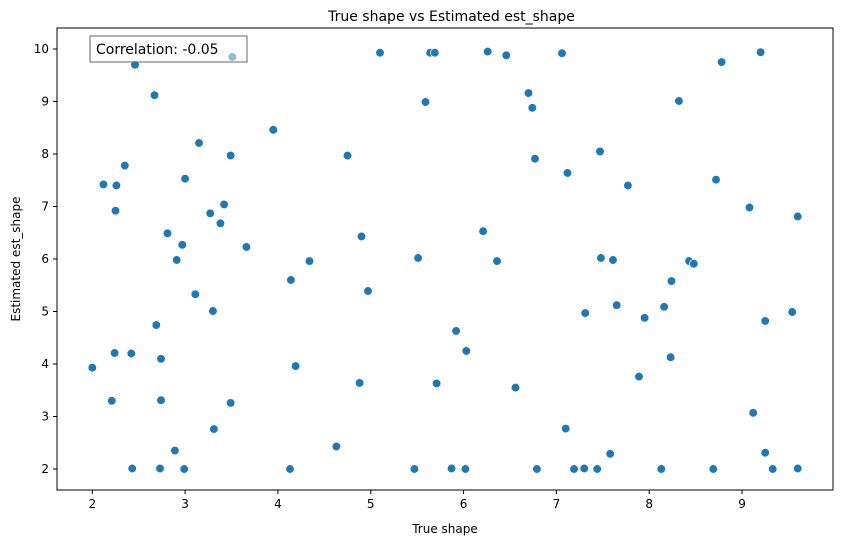 The height and width of the screenshot is (545, 842). I want to click on x-tick-label: 5, so click(371, 504).